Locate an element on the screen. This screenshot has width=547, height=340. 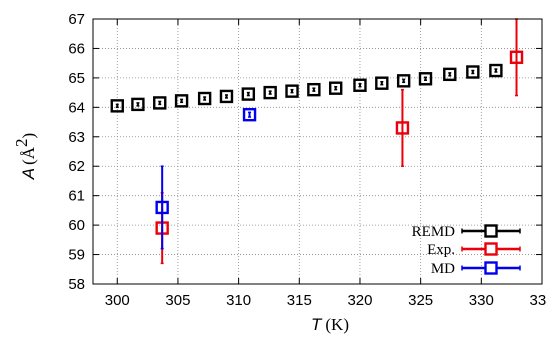
legend-label: REMD is located at coordinates (434, 232).